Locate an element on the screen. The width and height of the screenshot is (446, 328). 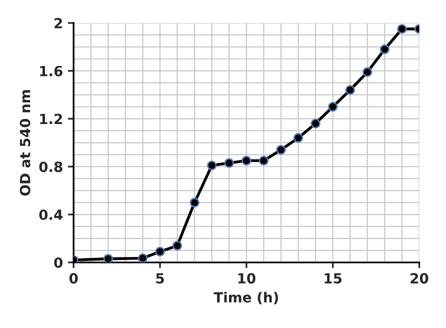
y-axis-title: OD at 540 nm is located at coordinates (25, 143).